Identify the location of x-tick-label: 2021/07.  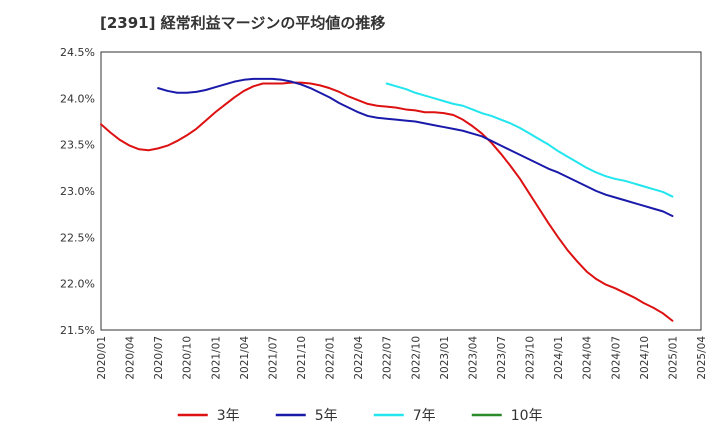
(273, 358).